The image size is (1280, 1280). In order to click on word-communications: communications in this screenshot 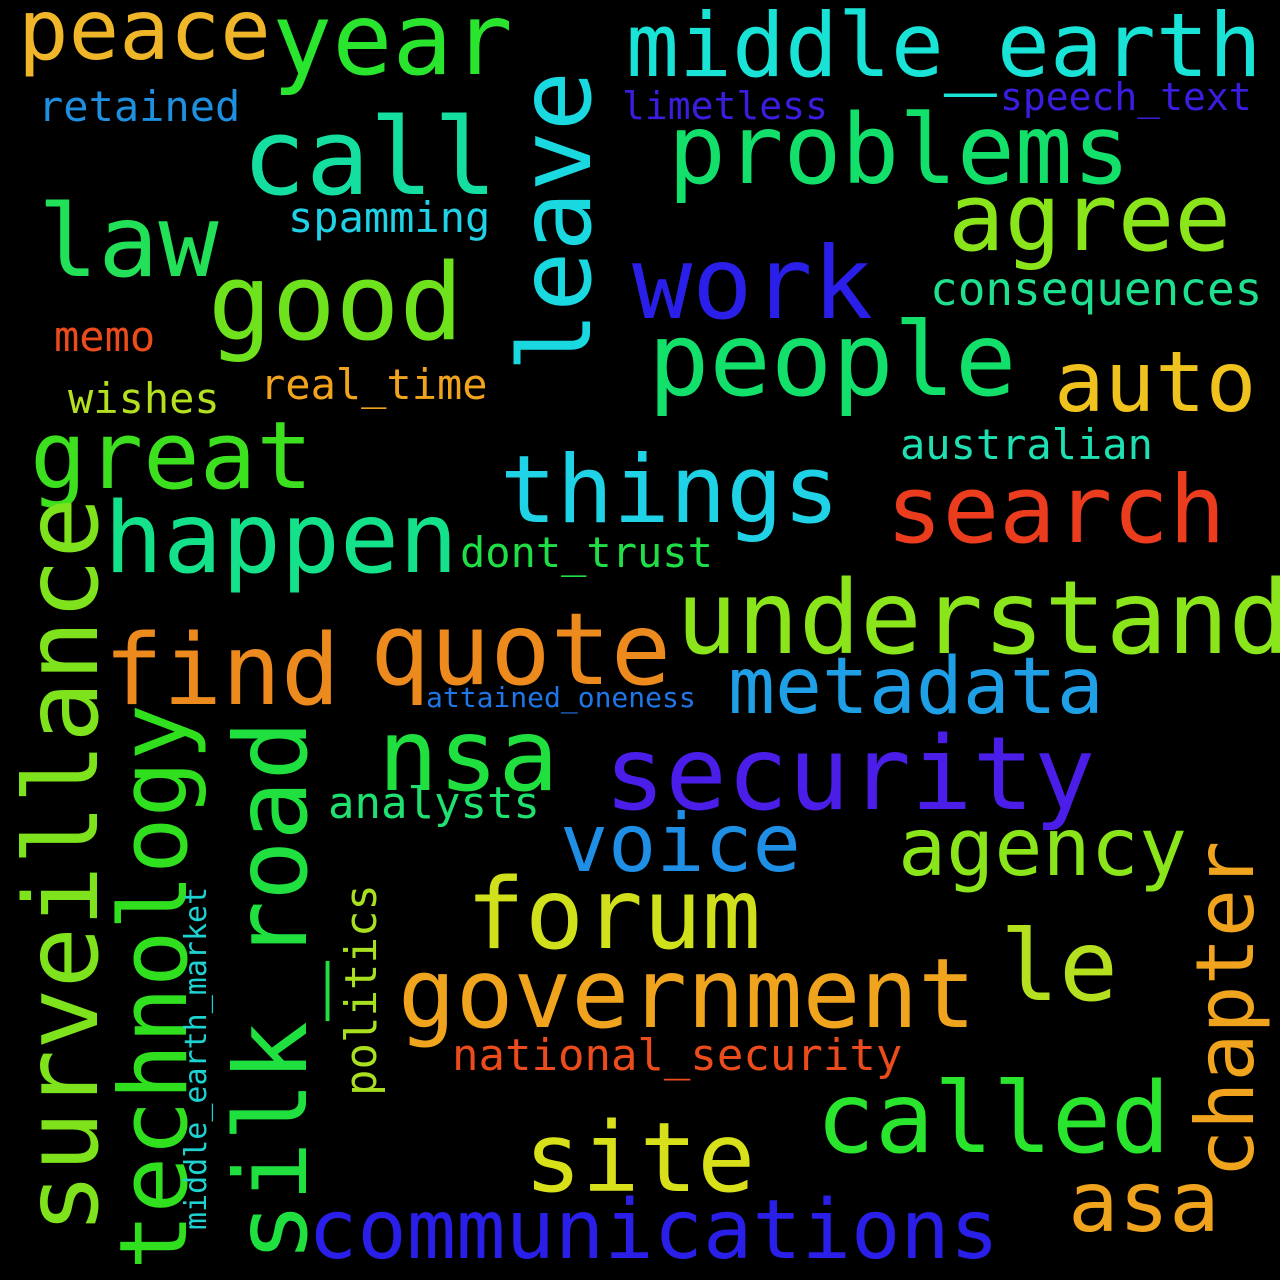, I will do `click(654, 1230)`.